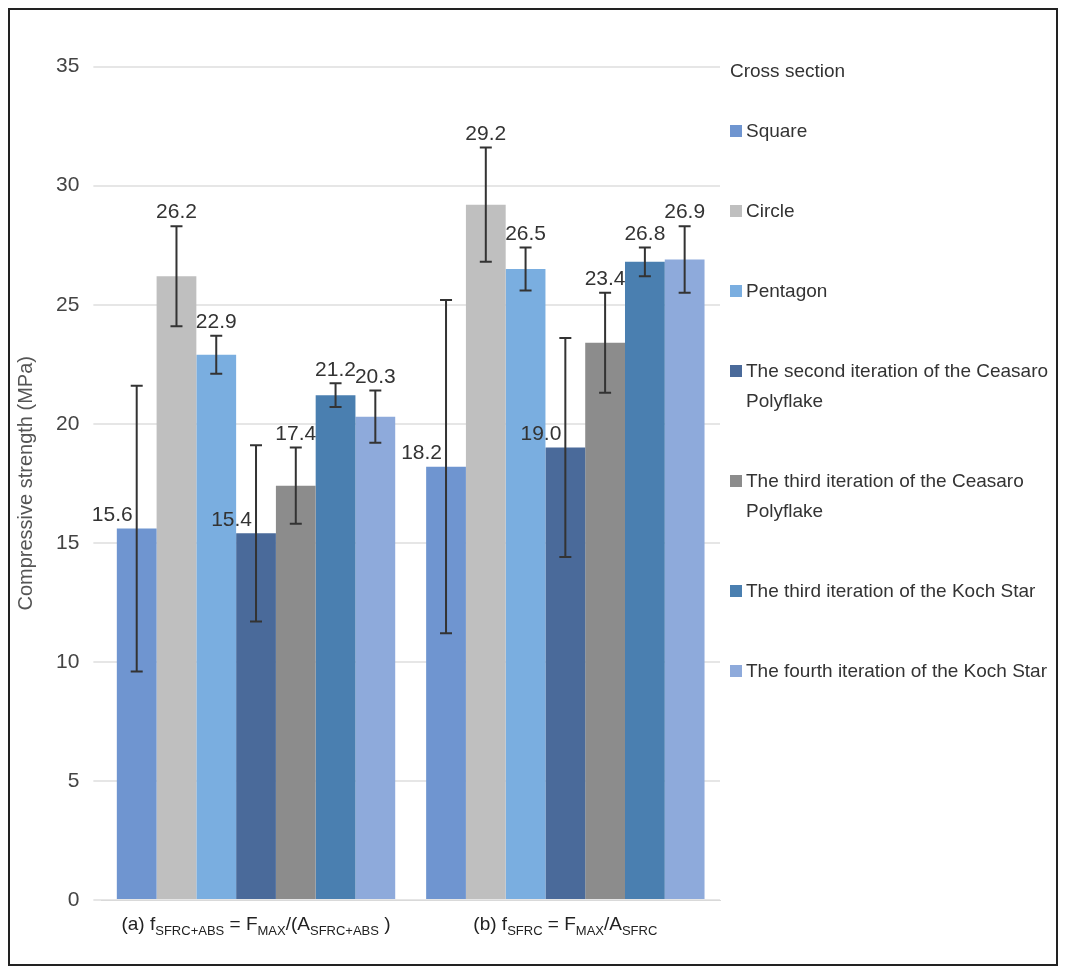 This screenshot has height=980, width=1072. I want to click on data-label: 29.2, so click(486, 132).